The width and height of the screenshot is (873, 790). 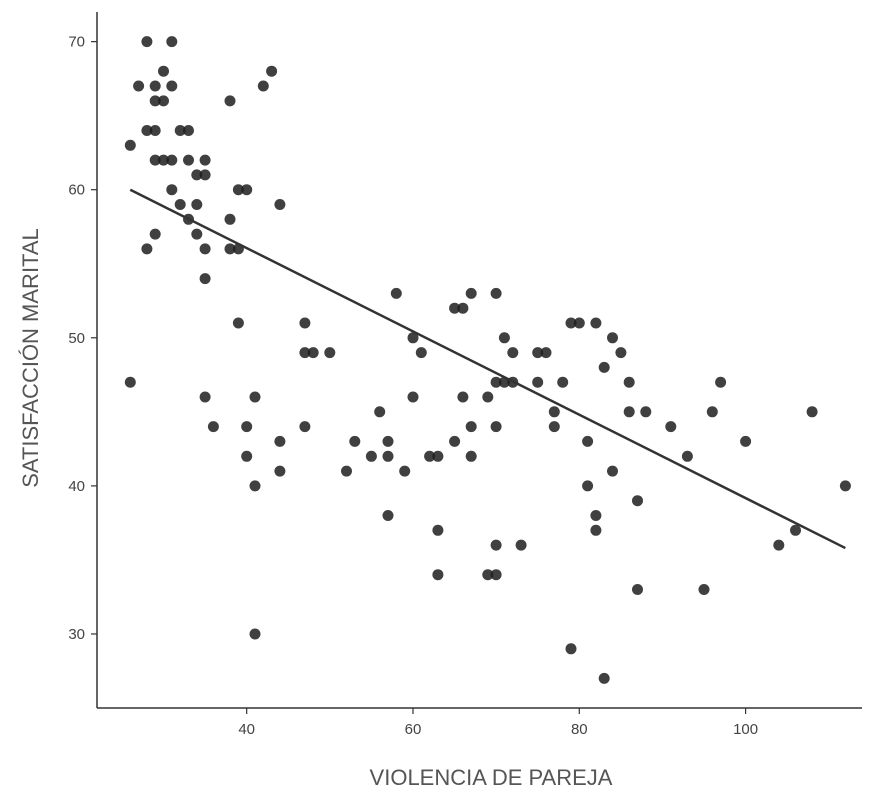 I want to click on x-tick-label: 60, so click(x=413, y=729).